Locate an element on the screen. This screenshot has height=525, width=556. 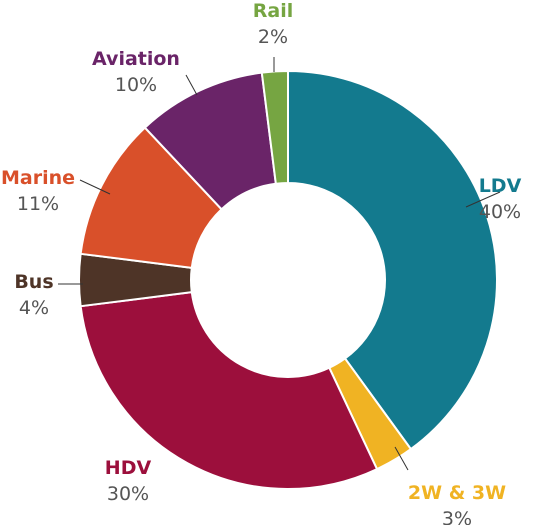
value-marine: 11% is located at coordinates (38, 204).